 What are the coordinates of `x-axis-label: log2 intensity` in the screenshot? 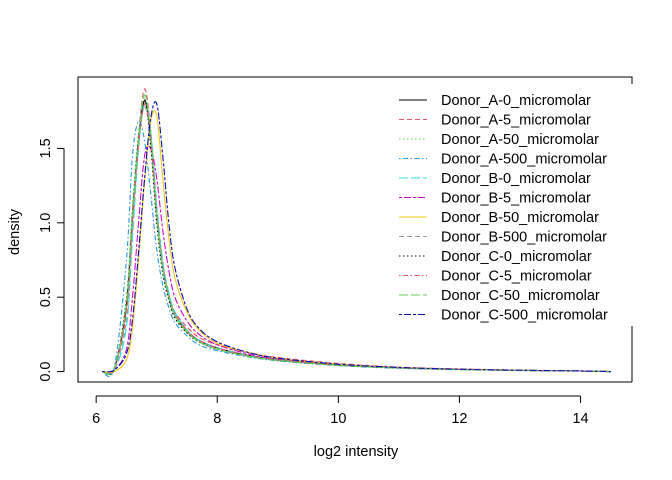 It's located at (356, 452).